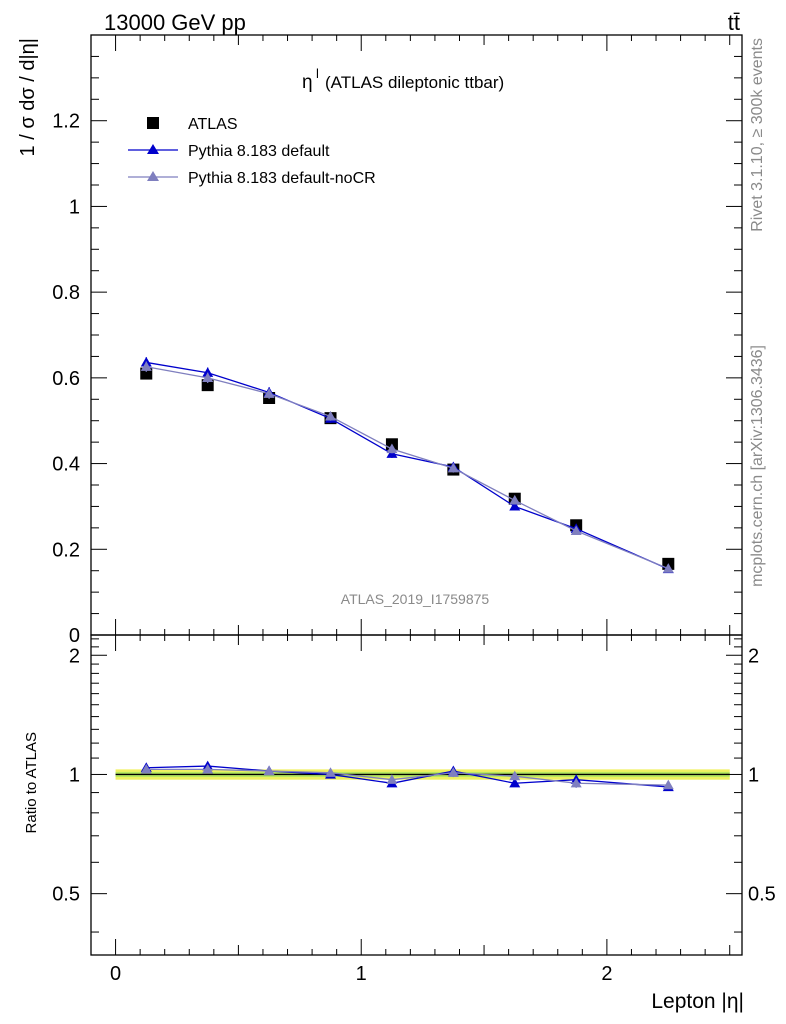  I want to click on x-axis-label: Lepton |η|, so click(697, 1001).